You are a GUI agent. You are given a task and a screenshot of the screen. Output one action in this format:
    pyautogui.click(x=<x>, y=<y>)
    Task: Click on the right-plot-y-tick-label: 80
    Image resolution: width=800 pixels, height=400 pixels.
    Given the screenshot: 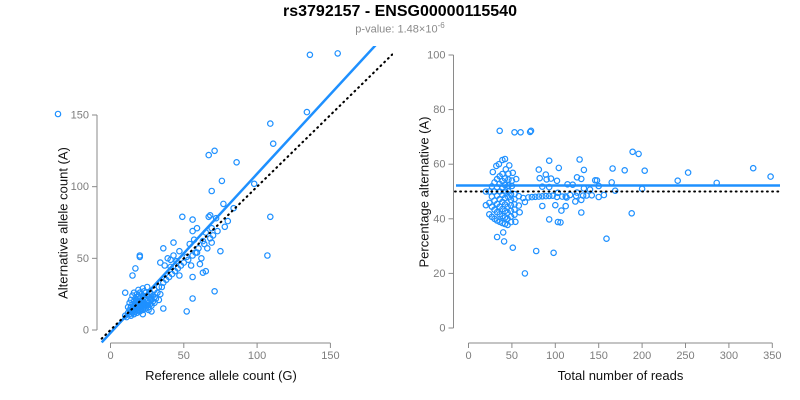 What is the action you would take?
    pyautogui.click(x=439, y=110)
    